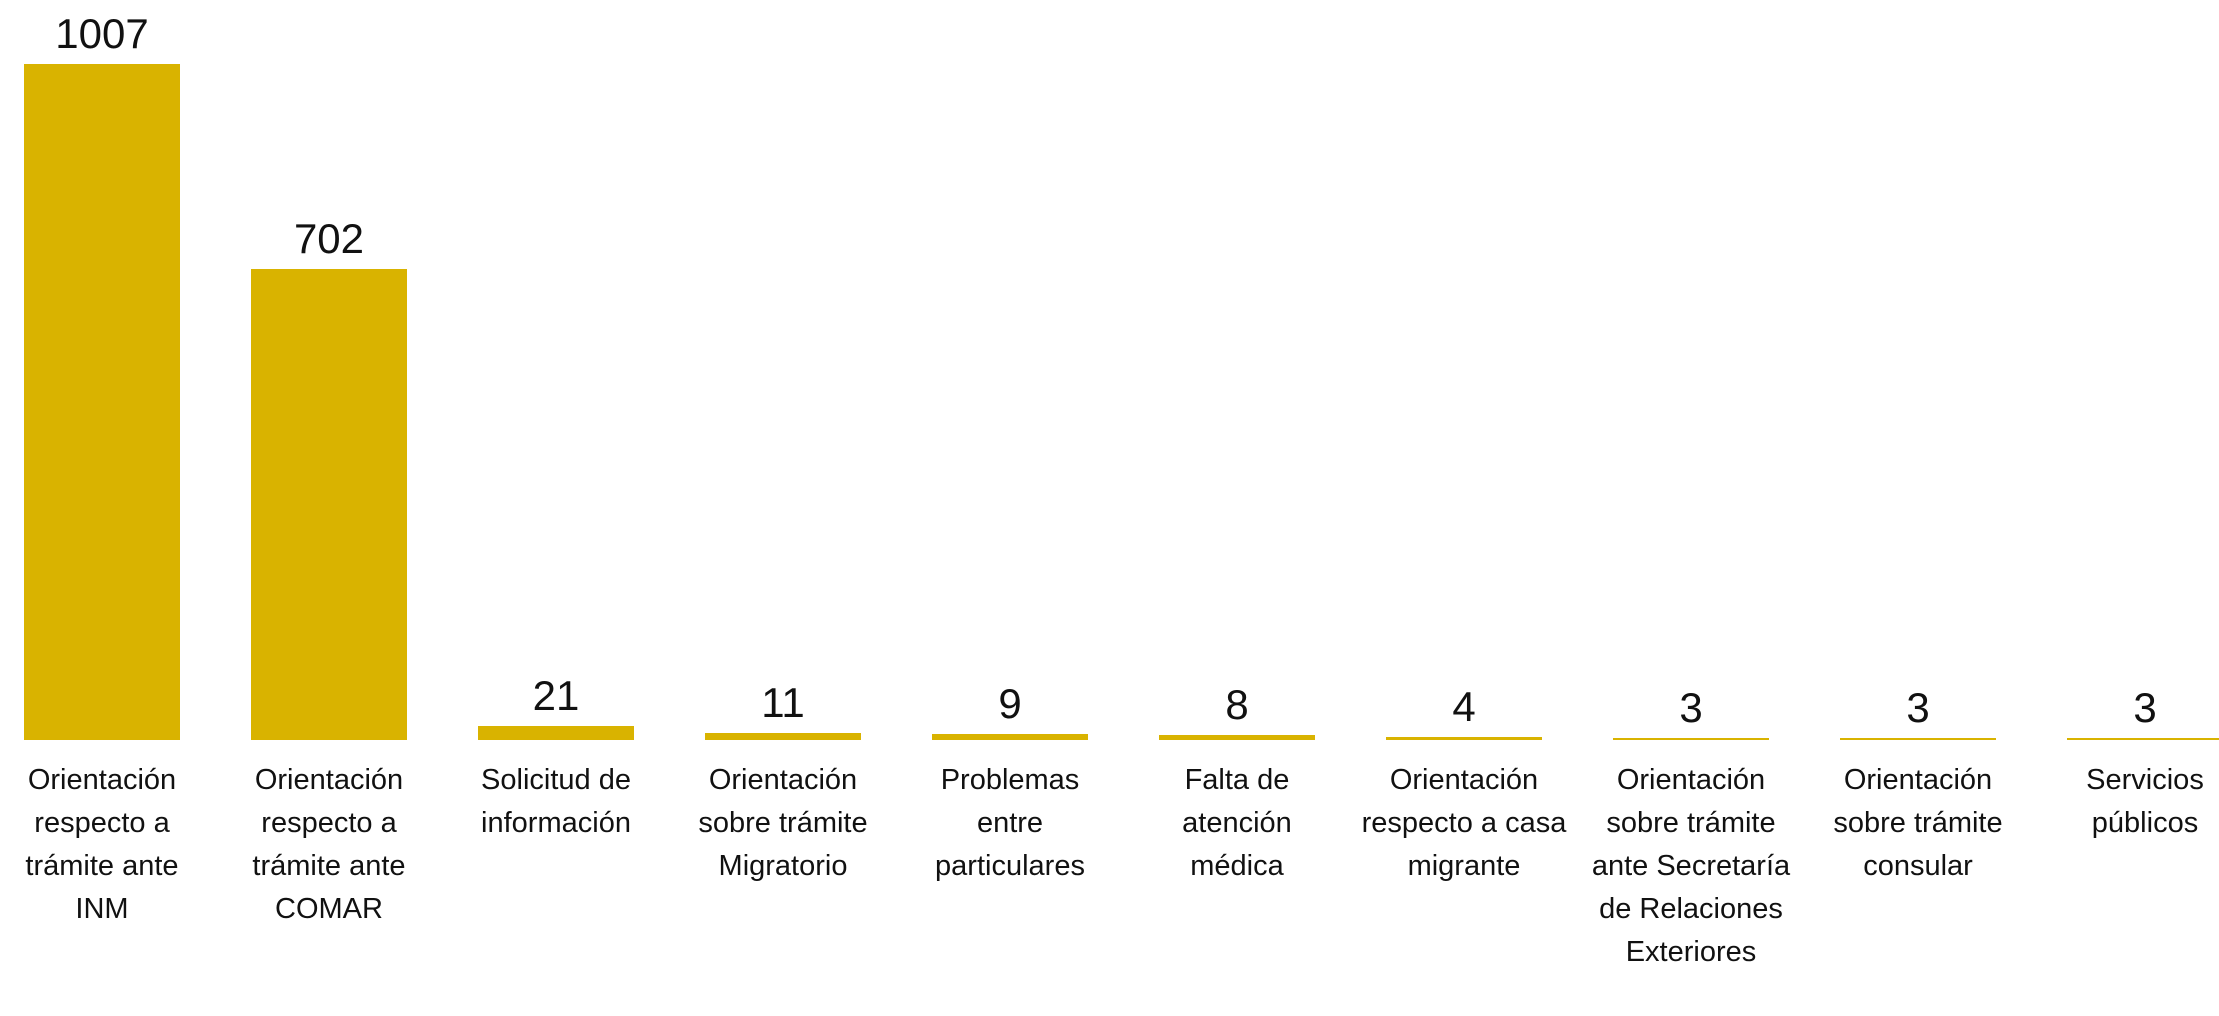  What do you see at coordinates (783, 702) in the screenshot?
I see `value-label: 11` at bounding box center [783, 702].